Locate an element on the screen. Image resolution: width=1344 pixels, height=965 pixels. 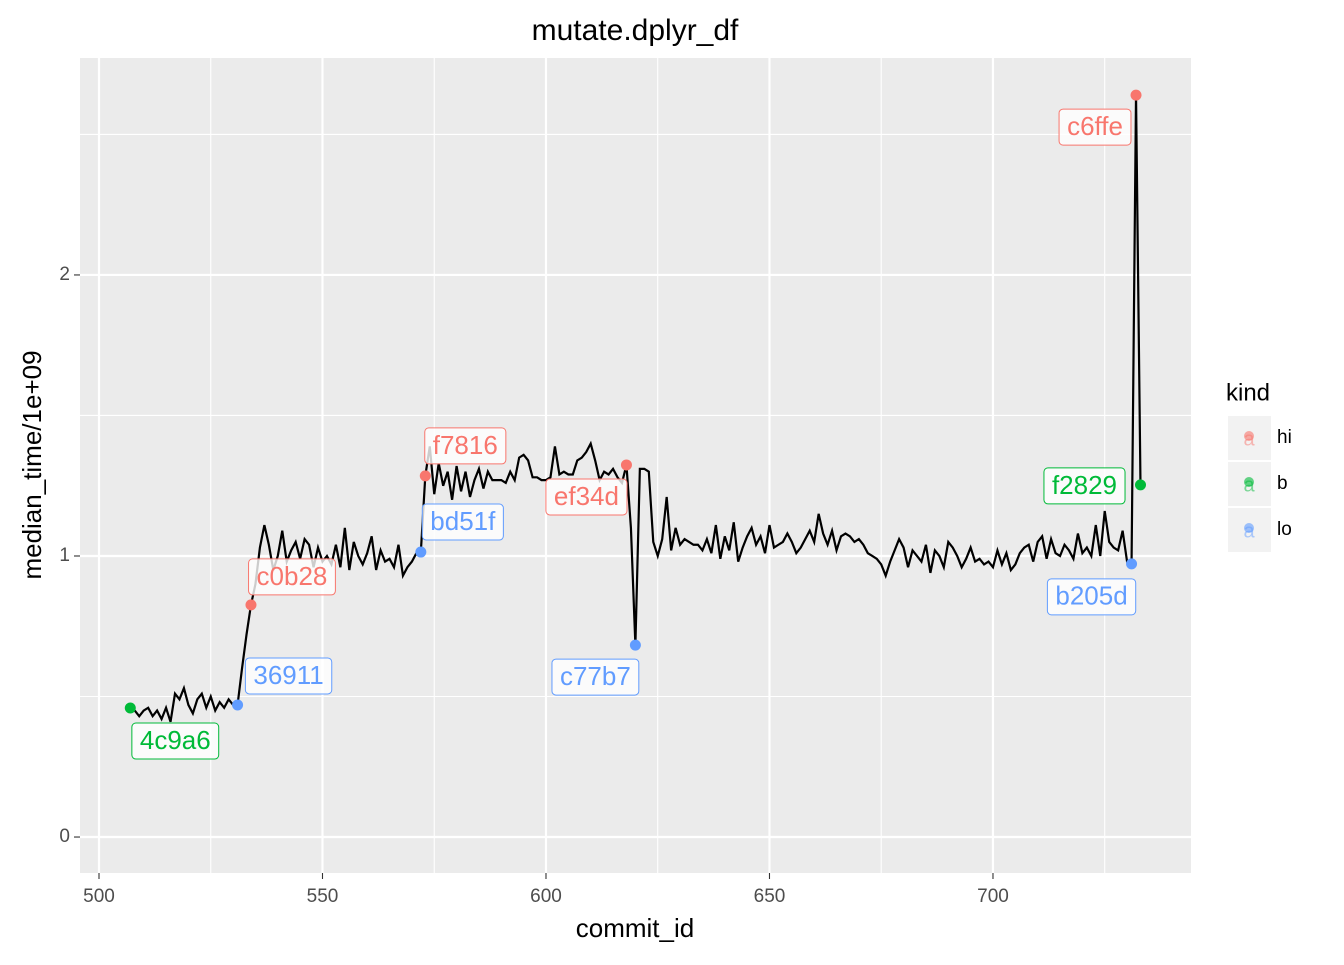
y-tick-label: 0 is located at coordinates (64, 836).